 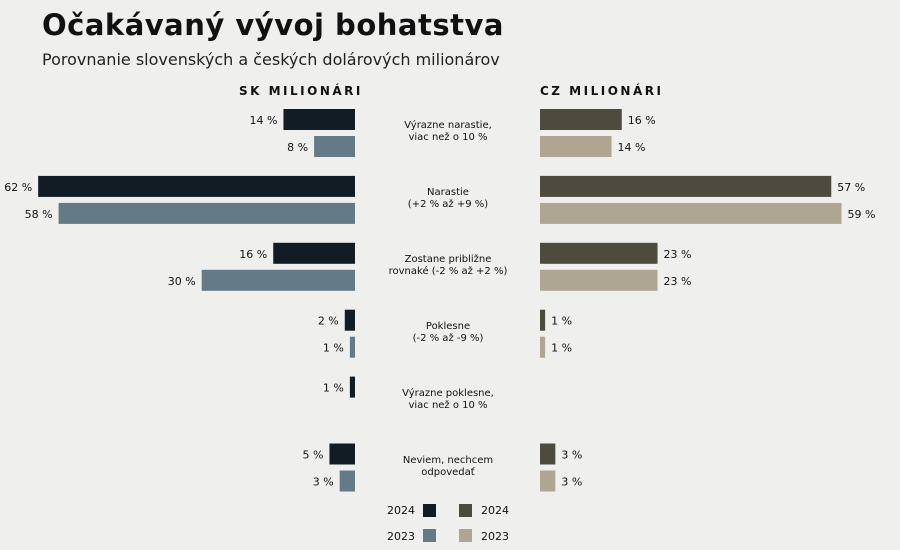 What do you see at coordinates (297, 147) in the screenshot?
I see `sk-value-label: 8 %` at bounding box center [297, 147].